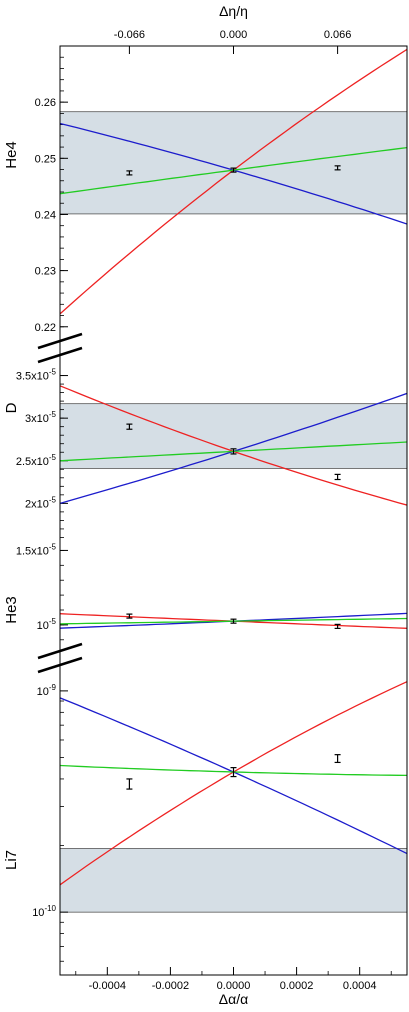 Image resolution: width=409 pixels, height=1012 pixels. I want to click on li7-band, so click(233, 880).